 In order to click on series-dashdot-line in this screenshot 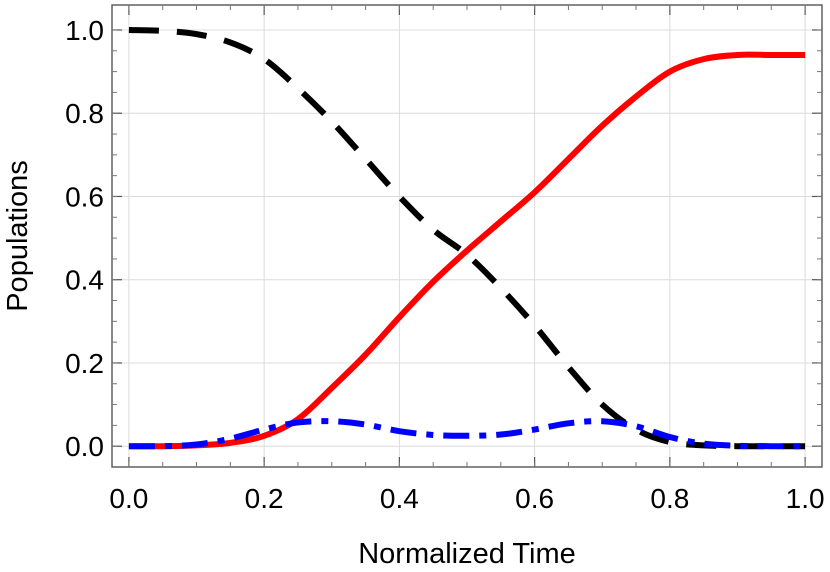, I will do `click(467, 434)`.